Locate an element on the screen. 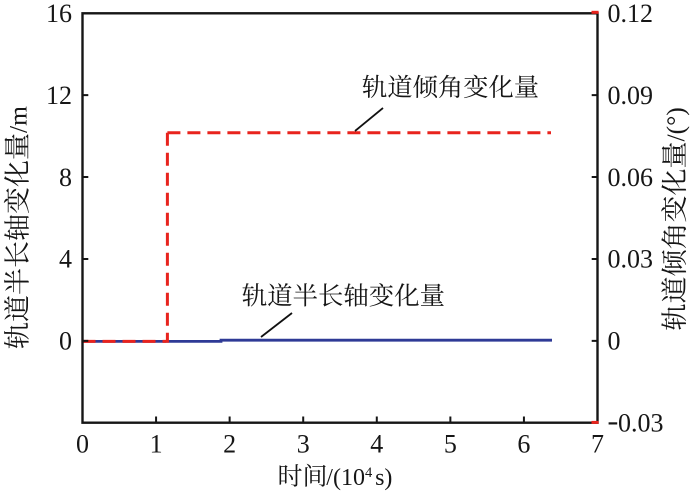 Image resolution: width=700 pixels, height=495 pixels. svg-text: 8 is located at coordinates (65, 177).